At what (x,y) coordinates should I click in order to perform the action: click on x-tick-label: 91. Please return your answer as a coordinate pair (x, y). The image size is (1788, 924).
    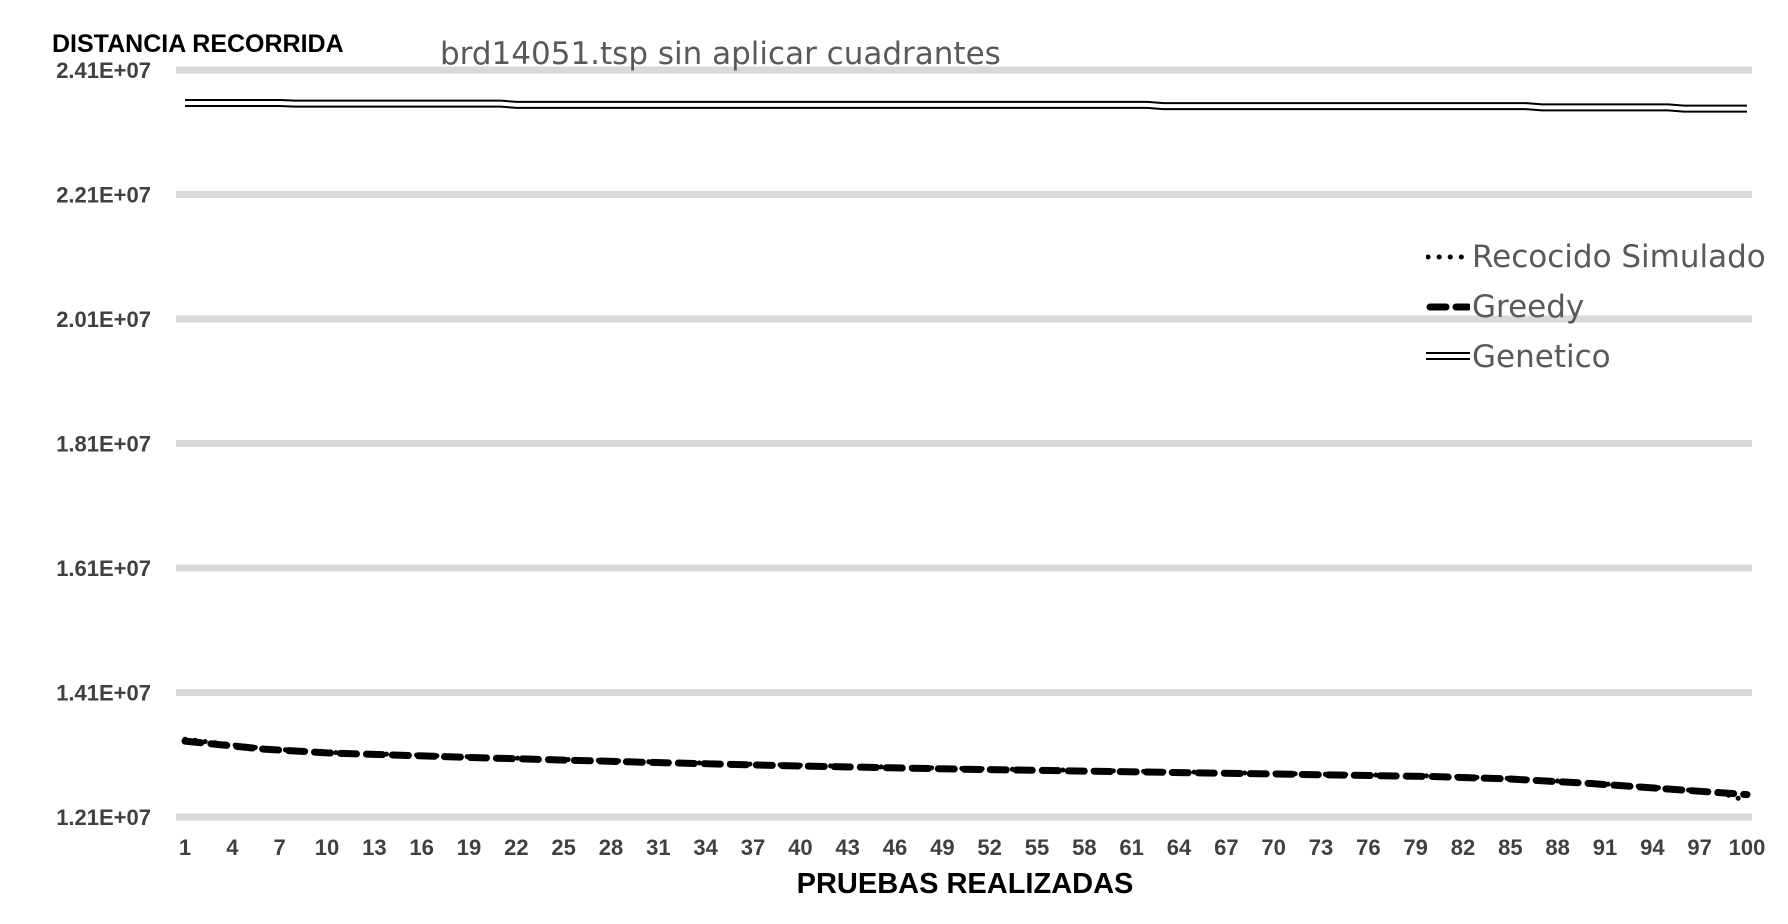
    Looking at the image, I should click on (1605, 847).